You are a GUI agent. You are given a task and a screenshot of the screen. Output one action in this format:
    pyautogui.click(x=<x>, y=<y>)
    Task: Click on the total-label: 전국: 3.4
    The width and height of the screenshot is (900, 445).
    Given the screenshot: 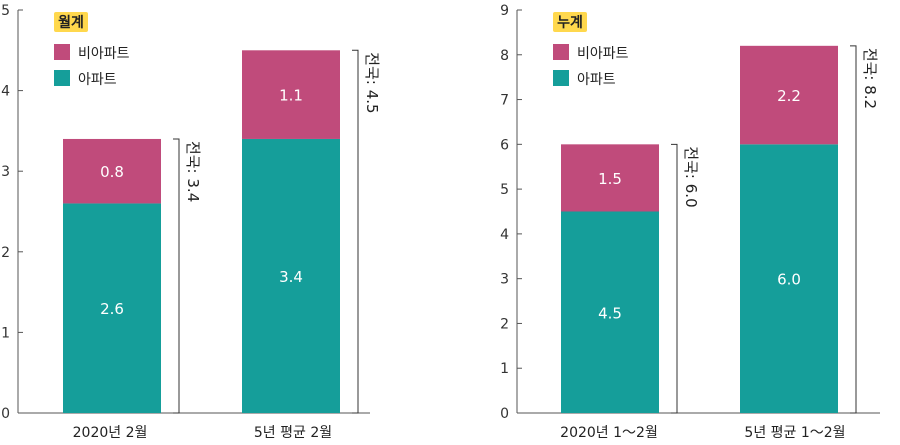 What is the action you would take?
    pyautogui.click(x=193, y=171)
    